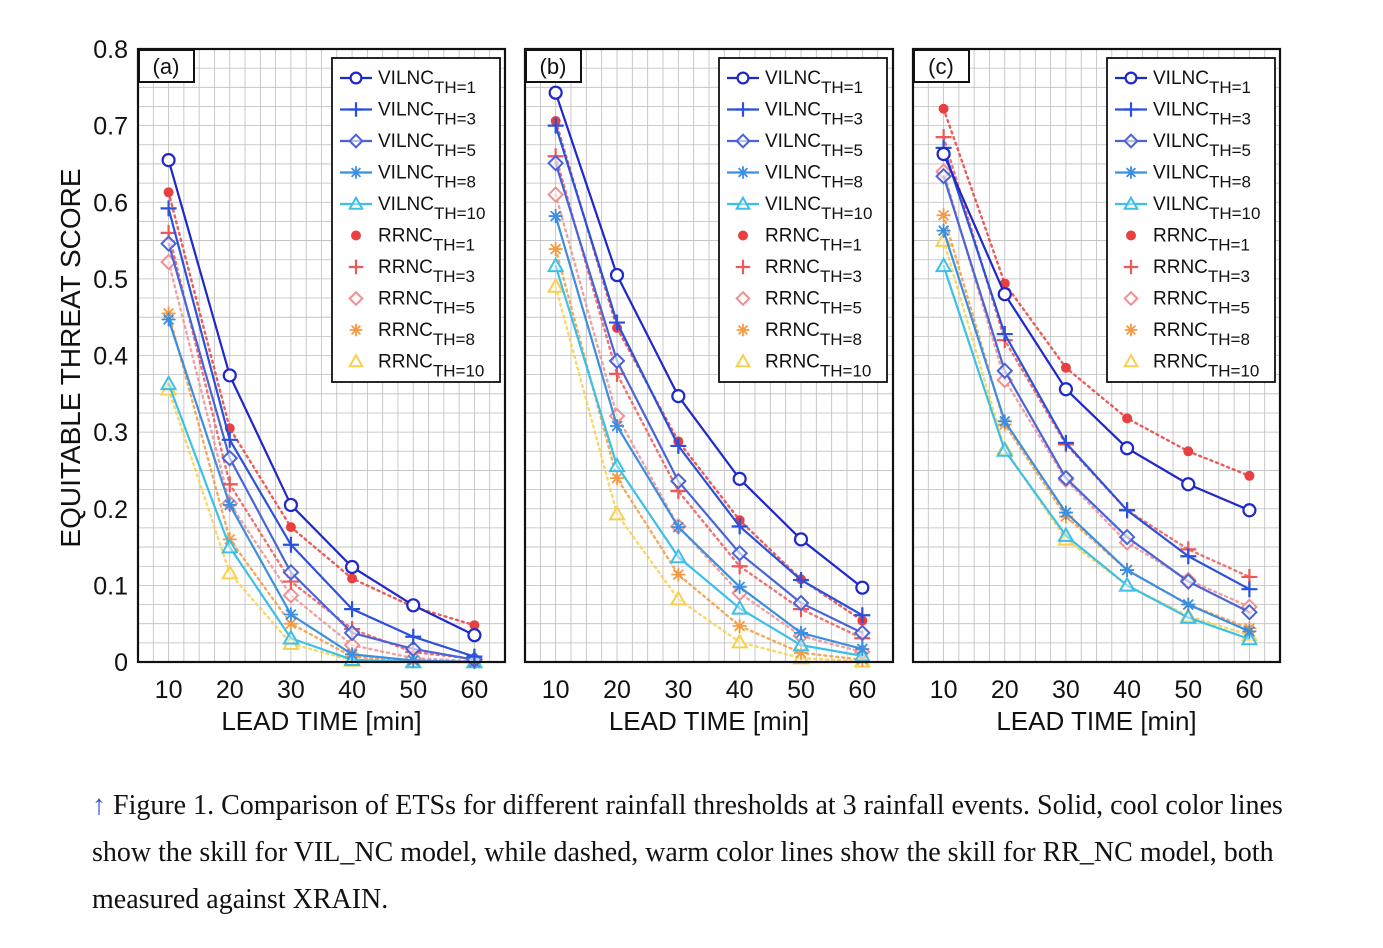 The image size is (1383, 948). What do you see at coordinates (110, 586) in the screenshot?
I see `y-tick-label: 0.1` at bounding box center [110, 586].